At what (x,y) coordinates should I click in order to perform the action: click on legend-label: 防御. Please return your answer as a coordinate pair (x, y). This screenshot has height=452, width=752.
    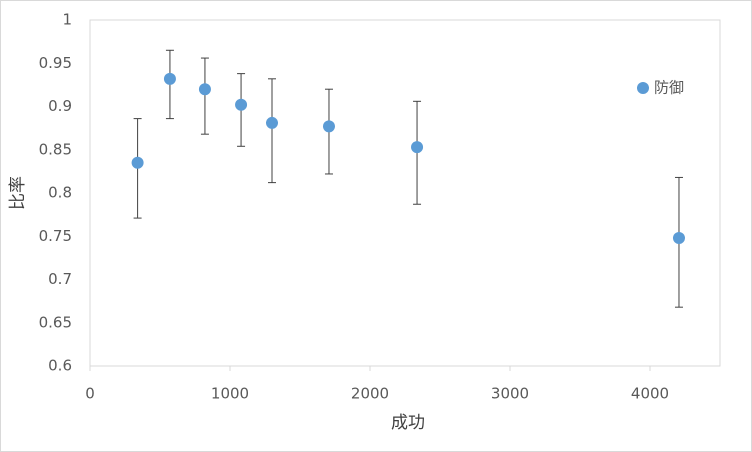
    Looking at the image, I should click on (669, 88).